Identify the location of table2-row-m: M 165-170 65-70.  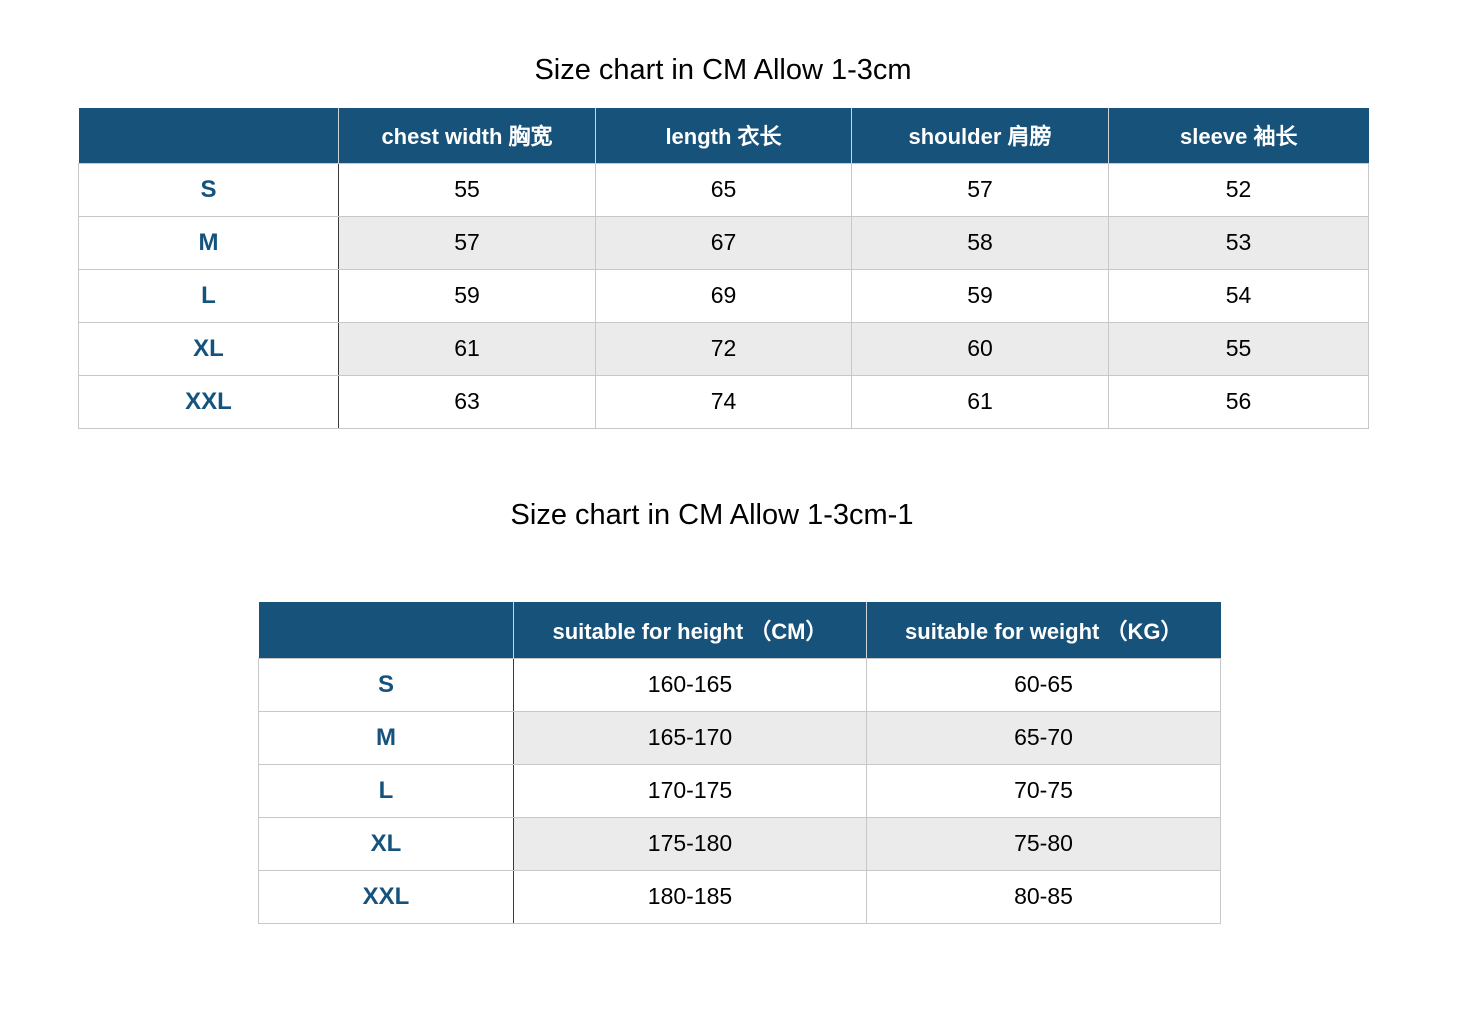
(739, 737).